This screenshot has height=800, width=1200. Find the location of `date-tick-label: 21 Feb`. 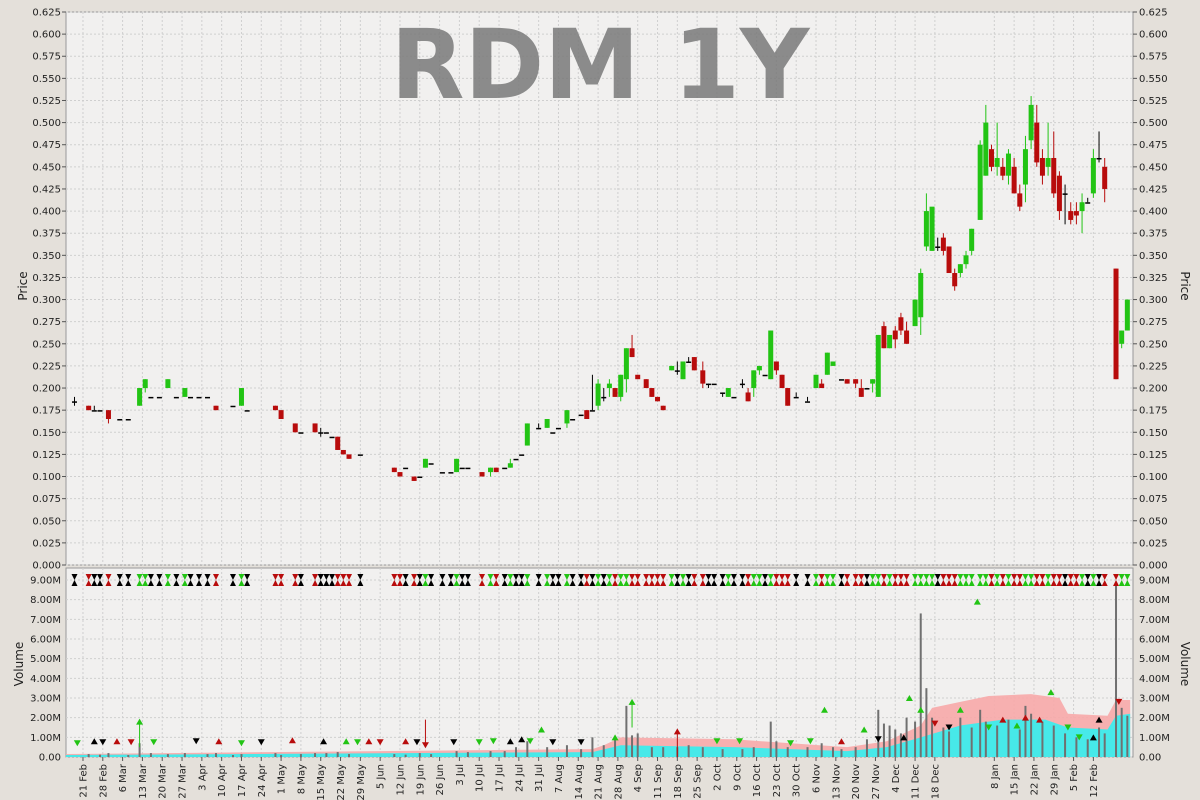

date-tick-label: 21 Feb is located at coordinates (83, 781).